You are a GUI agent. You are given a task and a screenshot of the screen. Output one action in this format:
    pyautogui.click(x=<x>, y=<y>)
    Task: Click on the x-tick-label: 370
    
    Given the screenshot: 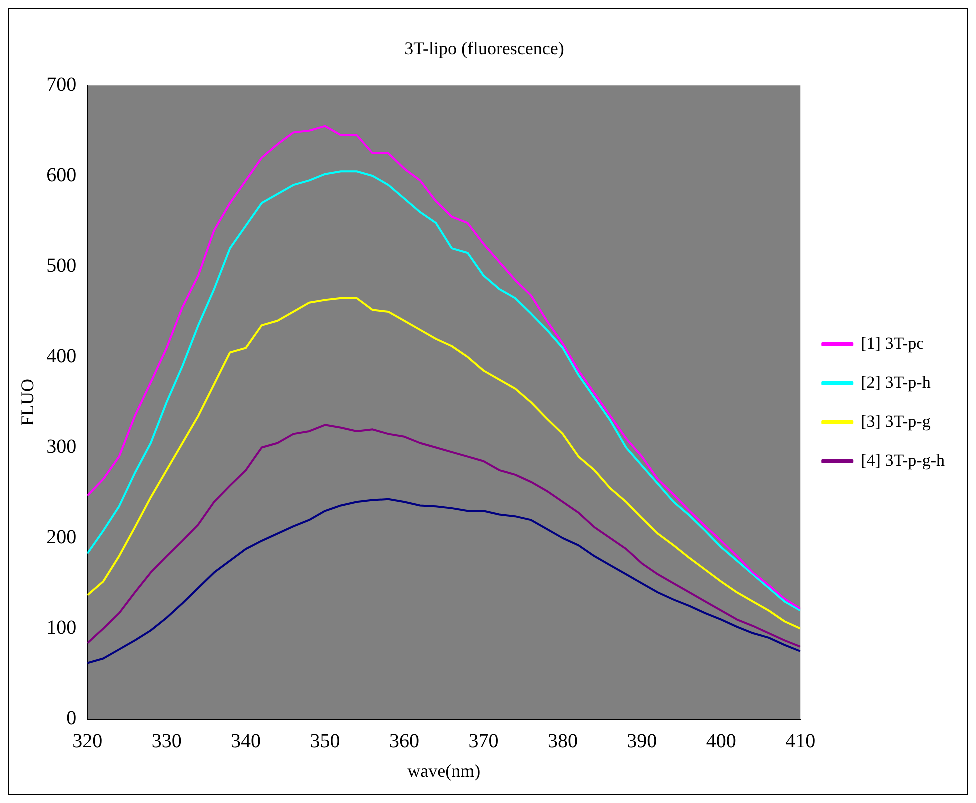 What is the action you would take?
    pyautogui.click(x=483, y=741)
    